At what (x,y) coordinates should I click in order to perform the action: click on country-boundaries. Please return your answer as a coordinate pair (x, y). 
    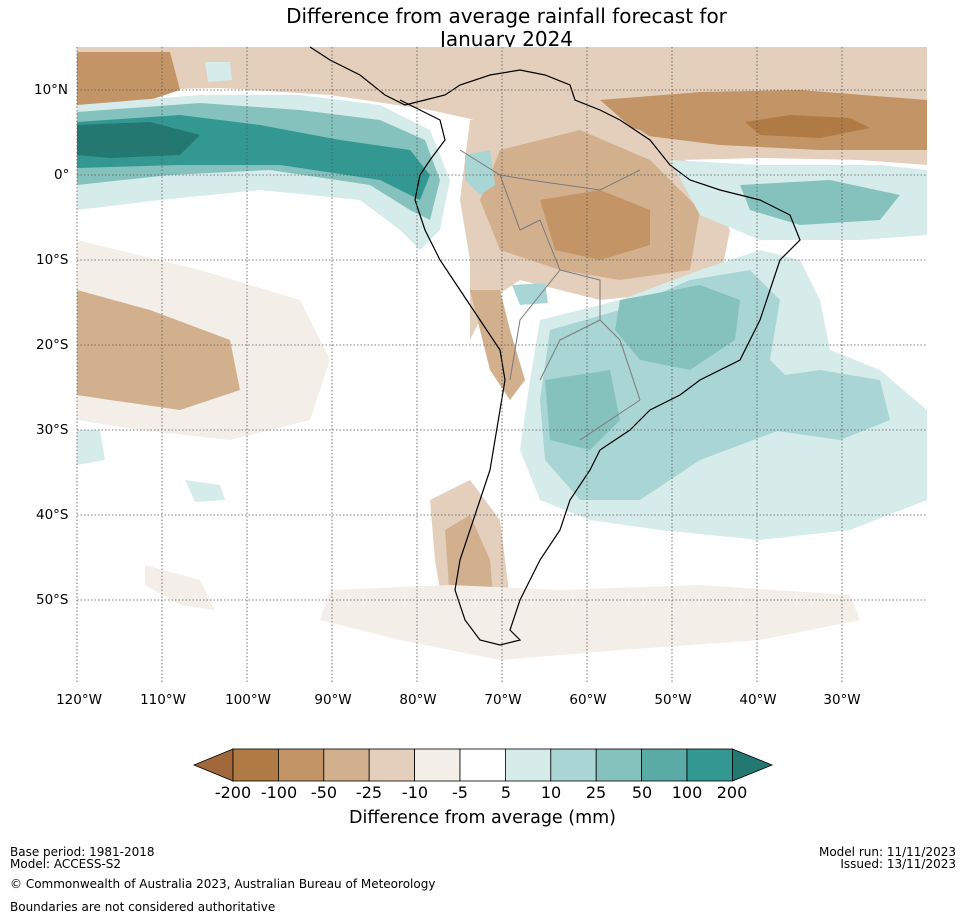
    Looking at the image, I should click on (550, 295).